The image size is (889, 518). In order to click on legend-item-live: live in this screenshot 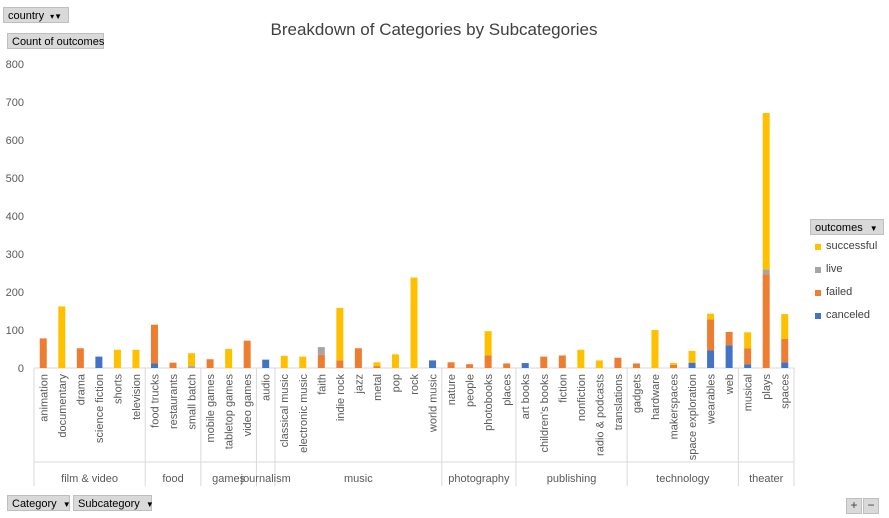, I will do `click(847, 269)`.